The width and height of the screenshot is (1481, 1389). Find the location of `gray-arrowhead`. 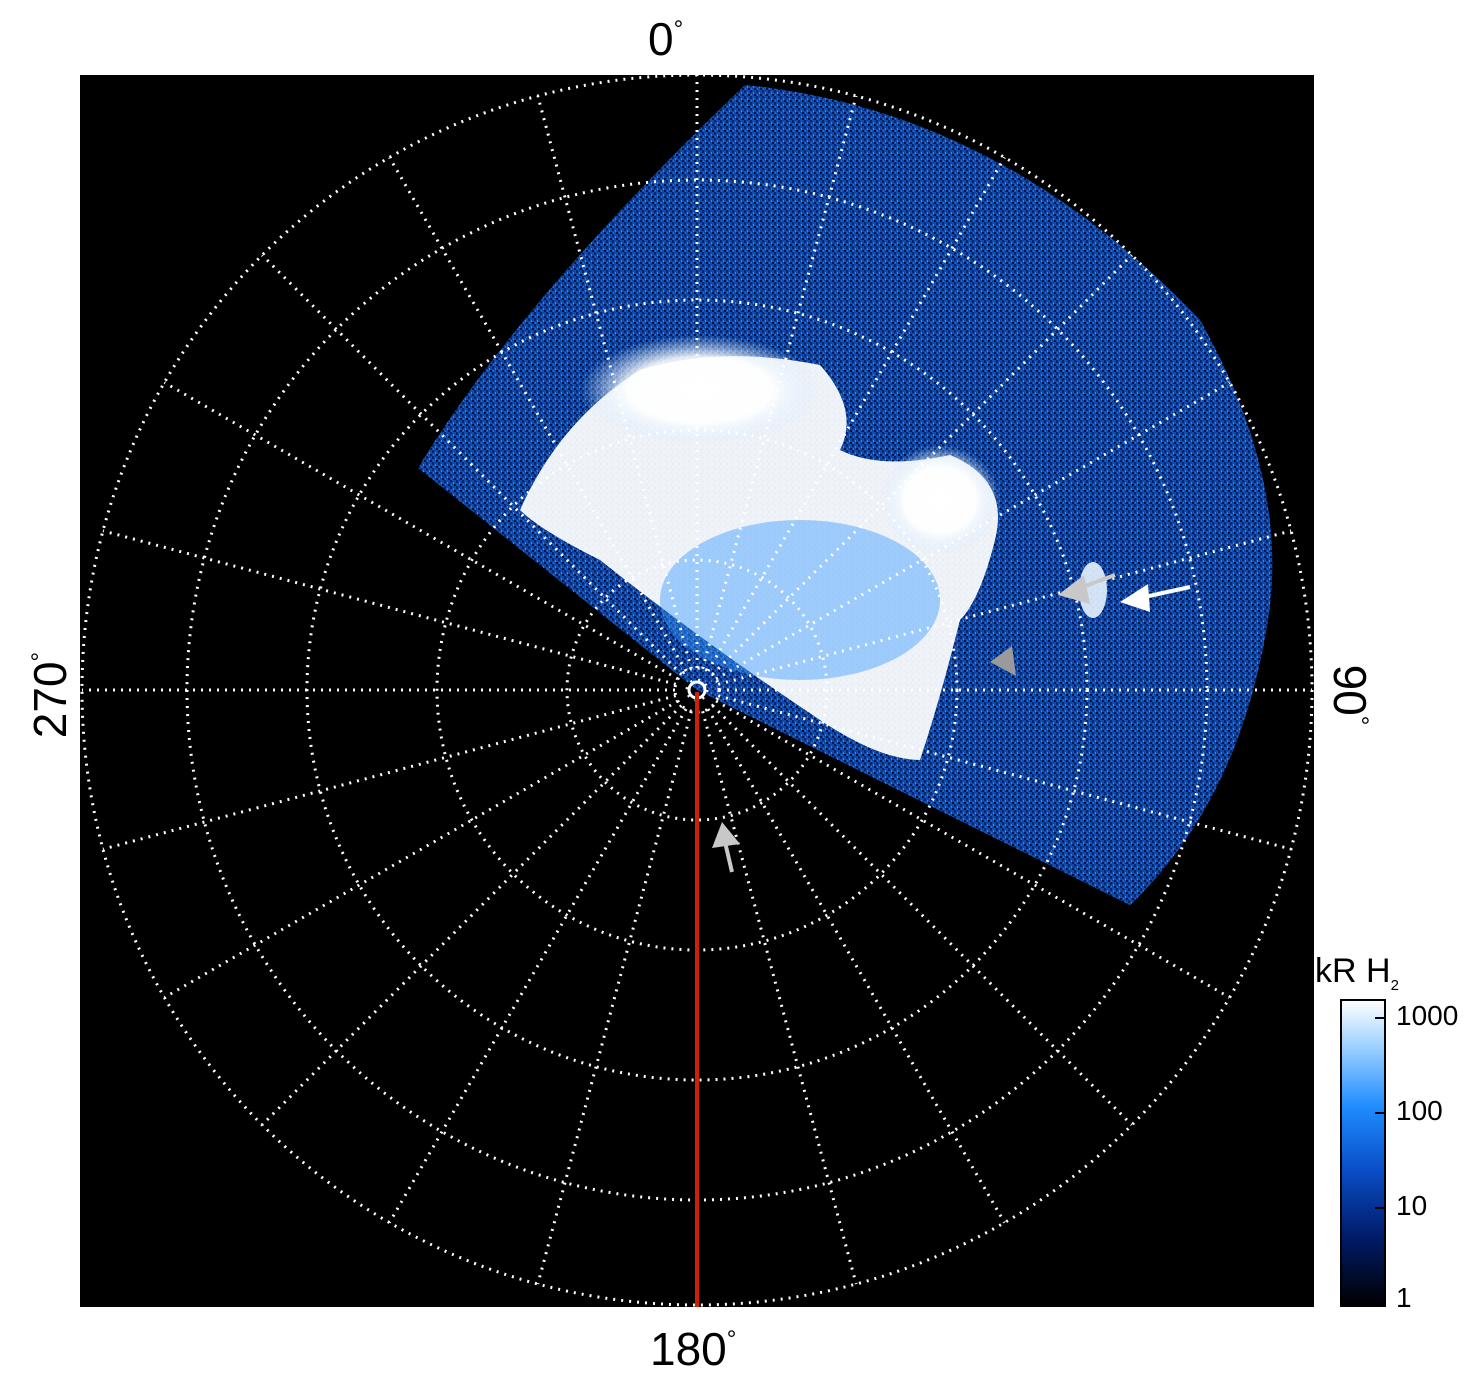

gray-arrowhead is located at coordinates (1003, 661).